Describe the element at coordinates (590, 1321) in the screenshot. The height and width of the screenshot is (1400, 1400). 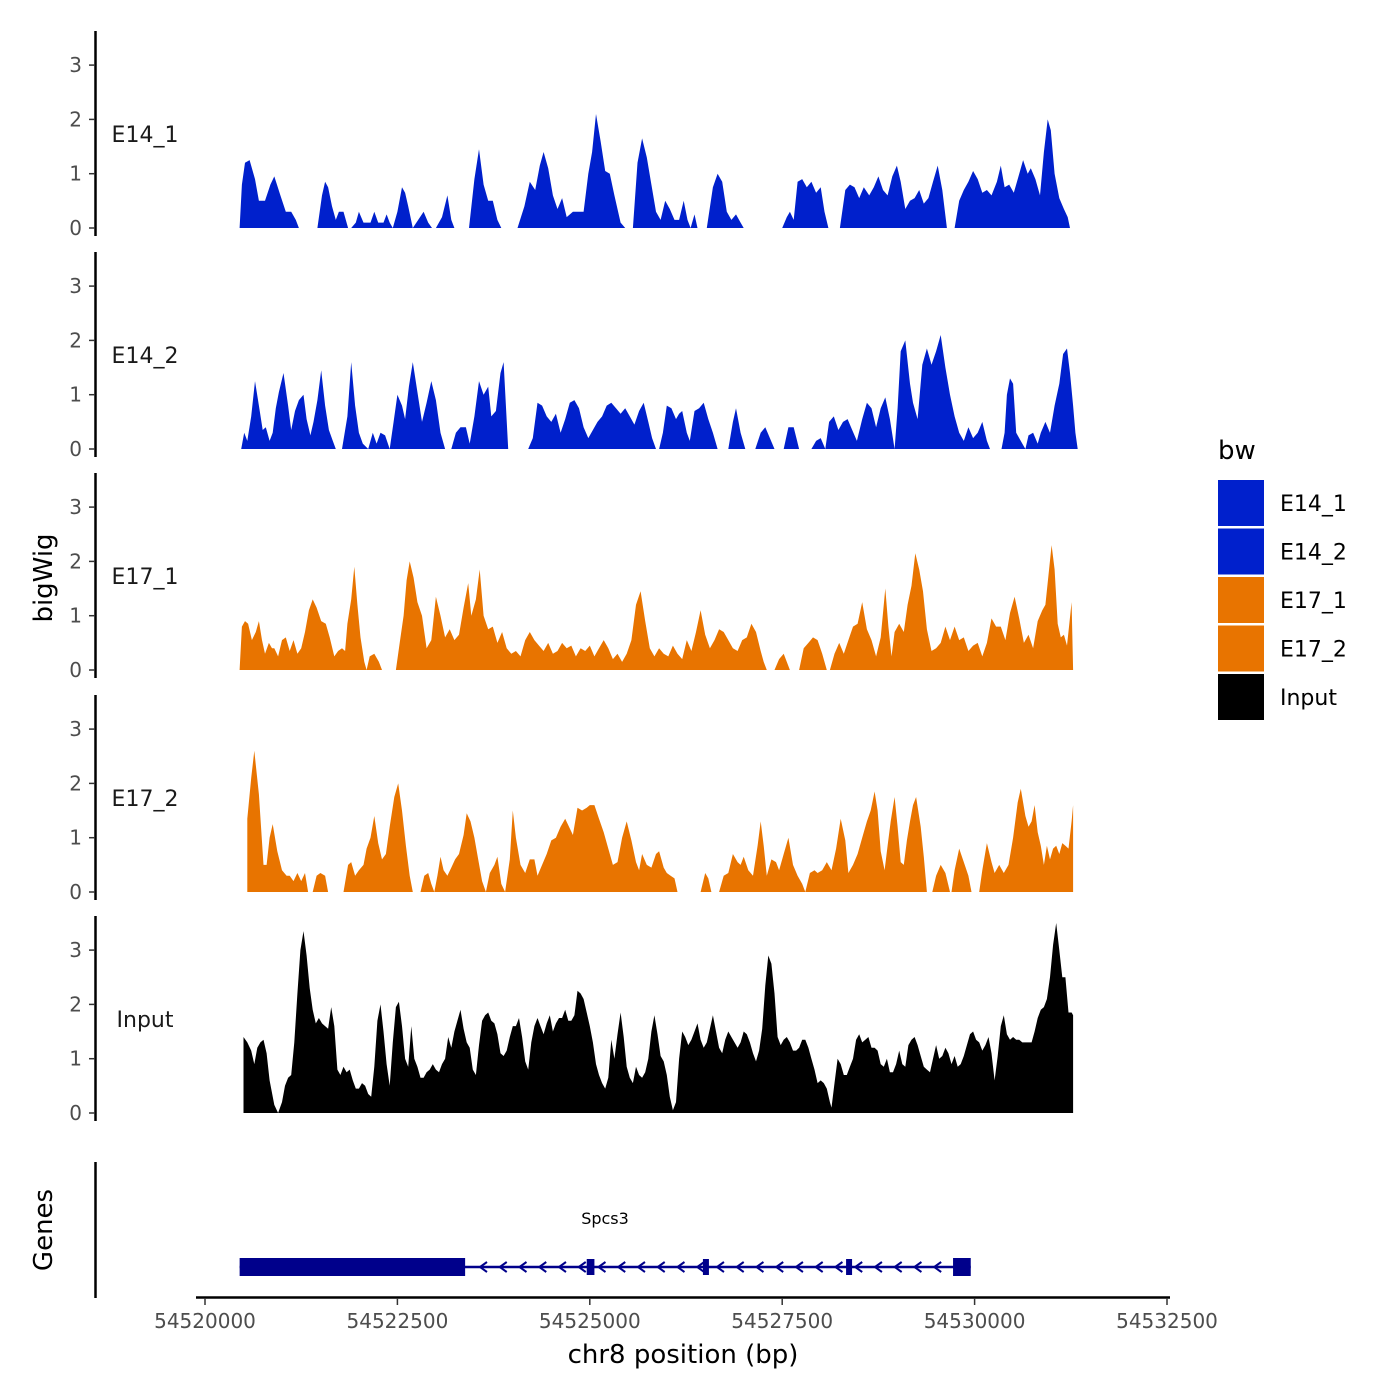
I see `x-tick-label: 54525000` at that location.